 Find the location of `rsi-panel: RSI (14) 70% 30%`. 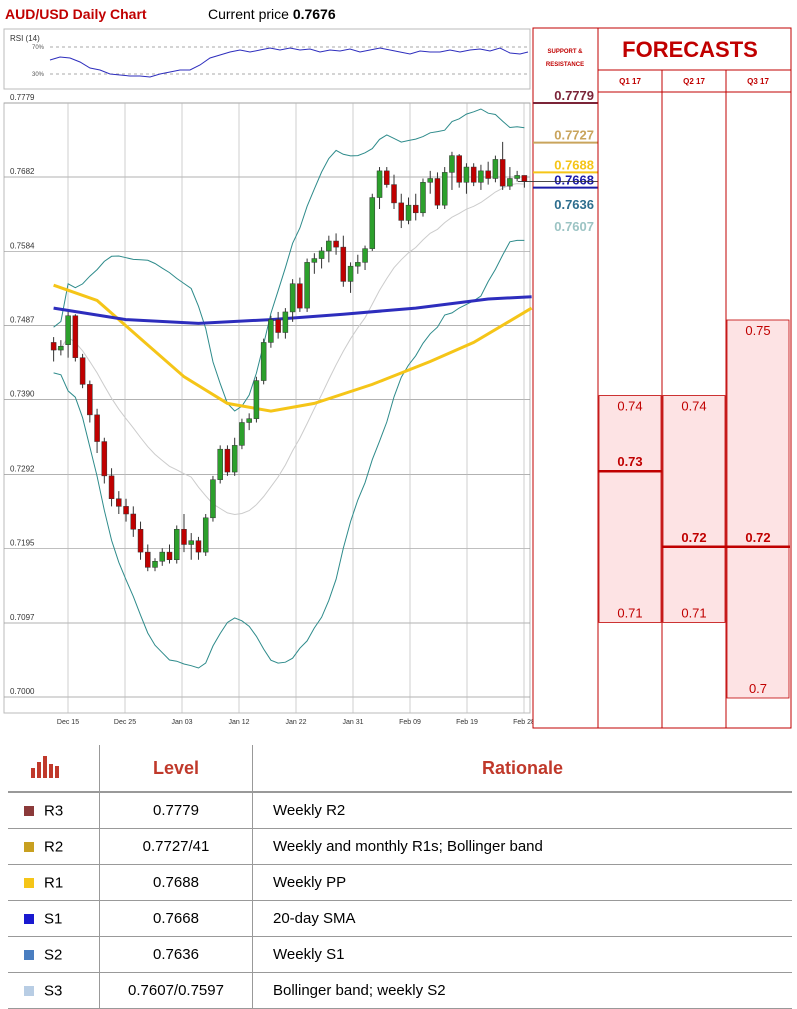

rsi-panel: RSI (14) 70% 30% is located at coordinates (267, 59).